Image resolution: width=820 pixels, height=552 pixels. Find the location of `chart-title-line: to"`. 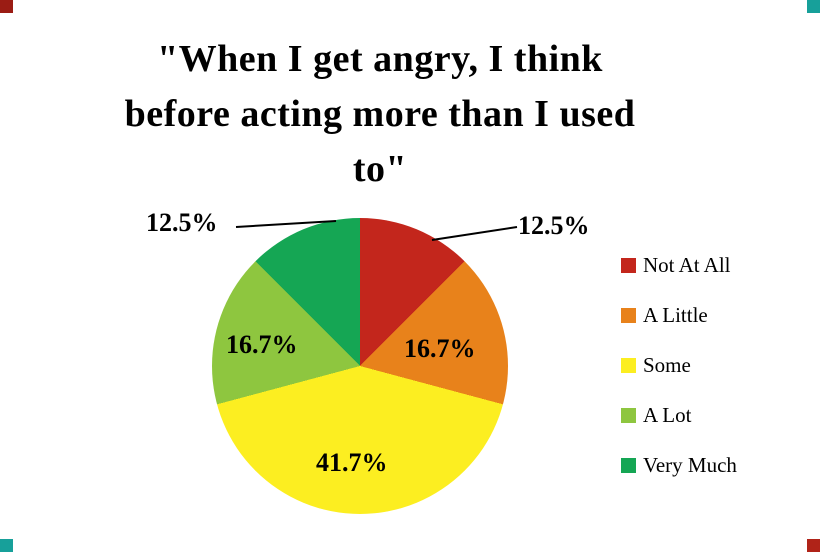

chart-title-line: to" is located at coordinates (380, 169).